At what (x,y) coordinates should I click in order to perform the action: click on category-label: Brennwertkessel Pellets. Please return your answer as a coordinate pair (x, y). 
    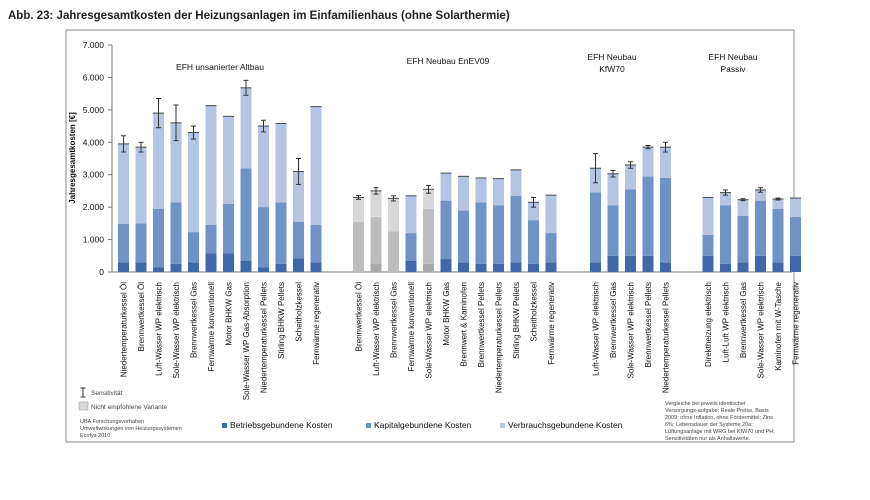
    Looking at the image, I should click on (481, 324).